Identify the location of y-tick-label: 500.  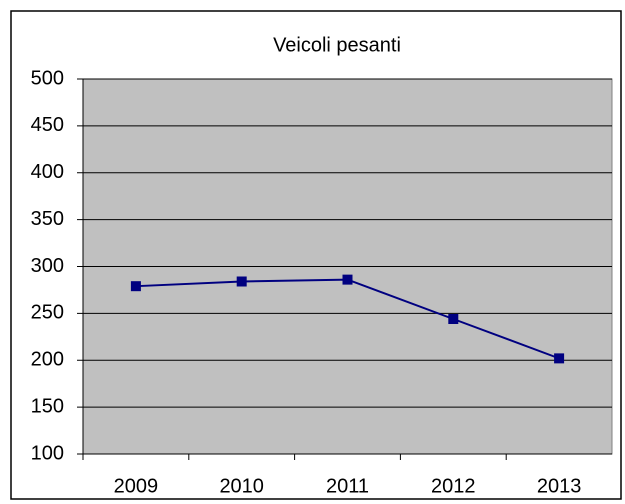
(47, 78).